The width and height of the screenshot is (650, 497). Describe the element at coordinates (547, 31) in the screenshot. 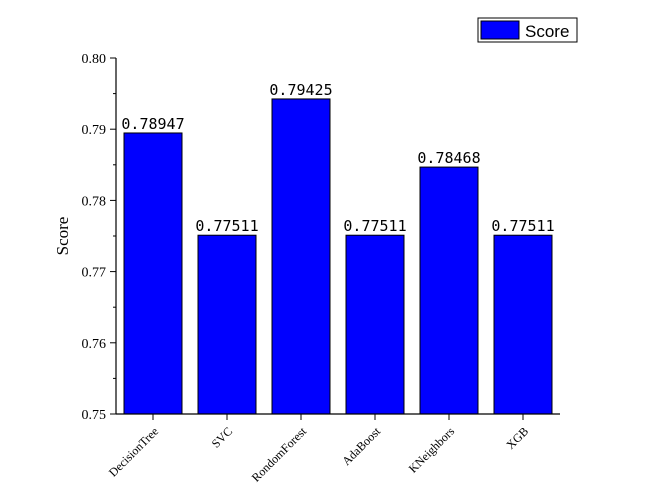

I see `legend-label: Score` at that location.